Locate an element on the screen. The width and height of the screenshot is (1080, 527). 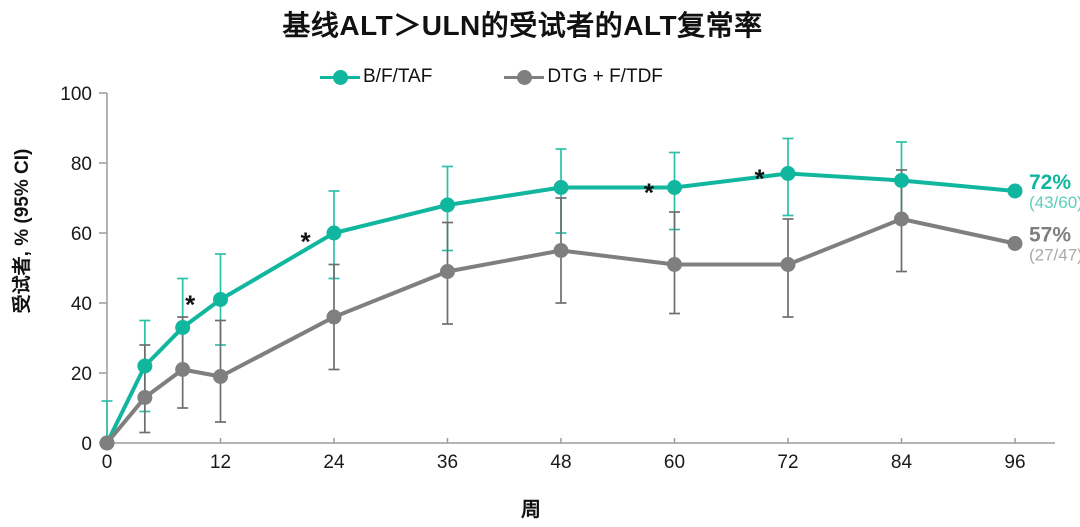
end-label-pct-bftaf: 72% is located at coordinates (1050, 182).